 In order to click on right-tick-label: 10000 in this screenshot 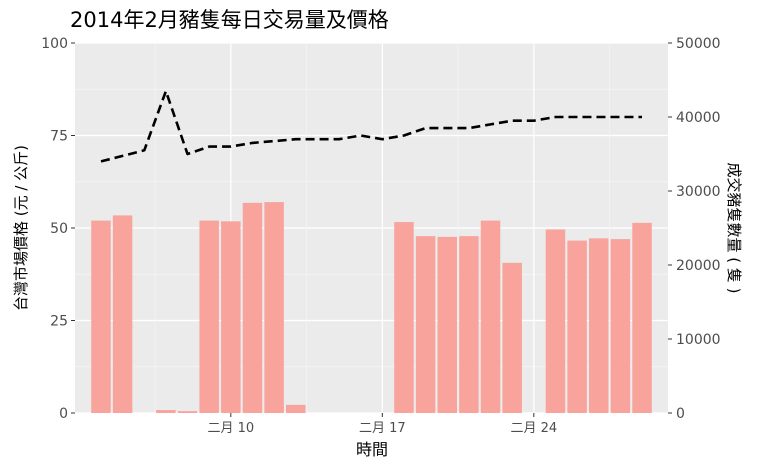, I will do `click(698, 340)`.